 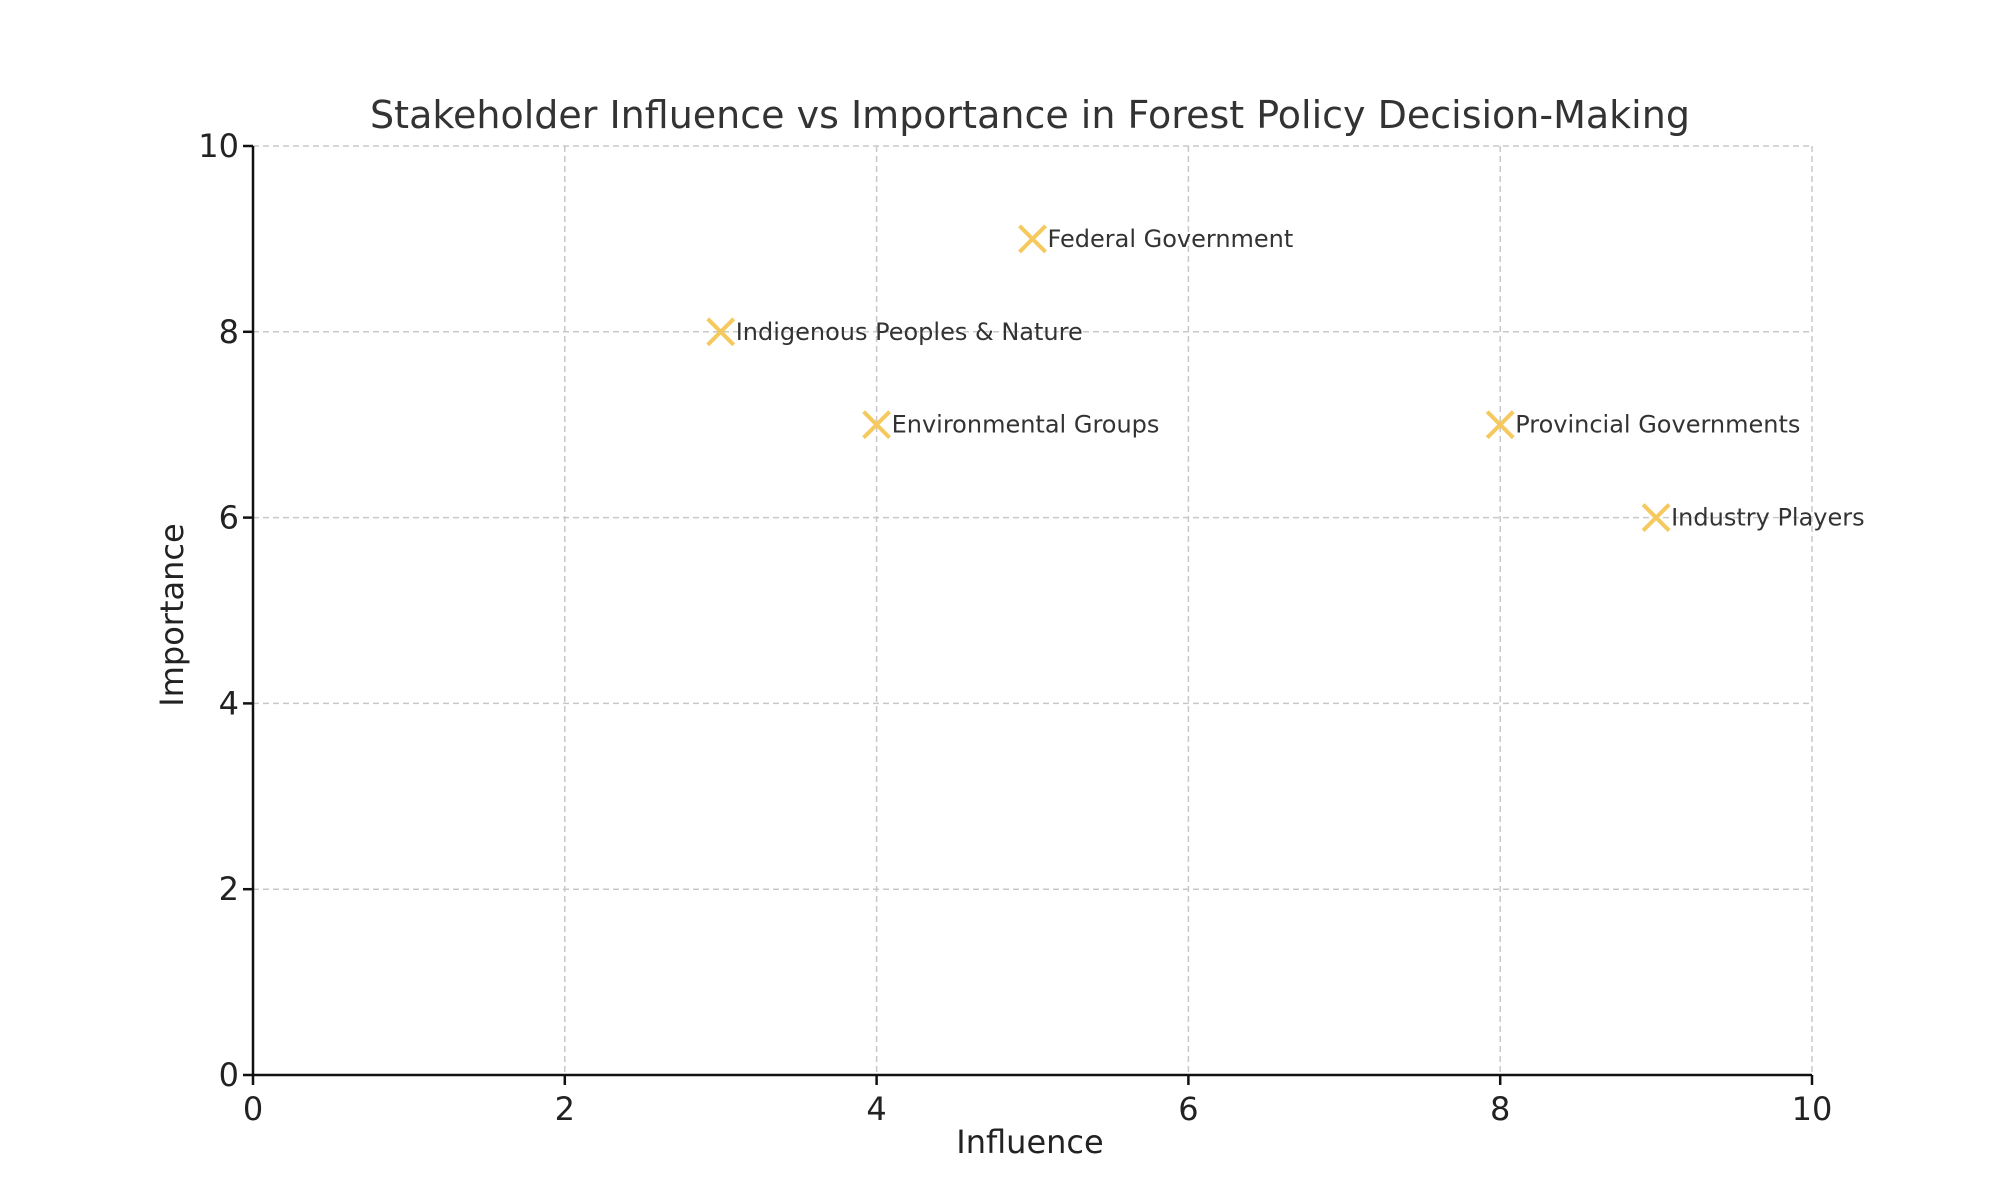 What do you see at coordinates (1029, 1142) in the screenshot?
I see `x-axis-label: Influence` at bounding box center [1029, 1142].